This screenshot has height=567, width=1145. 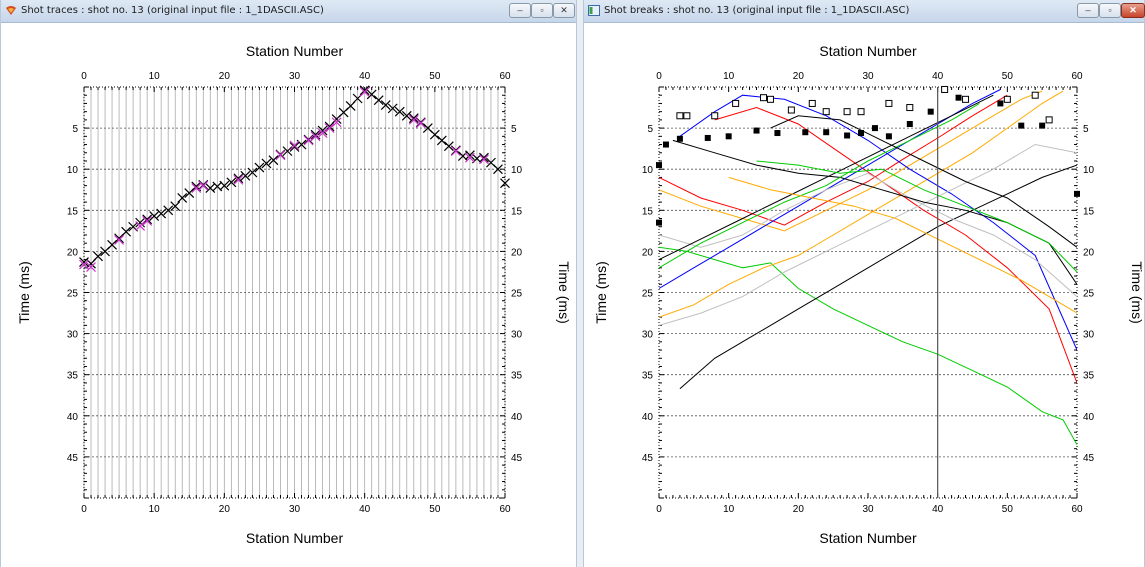 I want to click on x-tick-label-bottom: 20, so click(x=225, y=509).